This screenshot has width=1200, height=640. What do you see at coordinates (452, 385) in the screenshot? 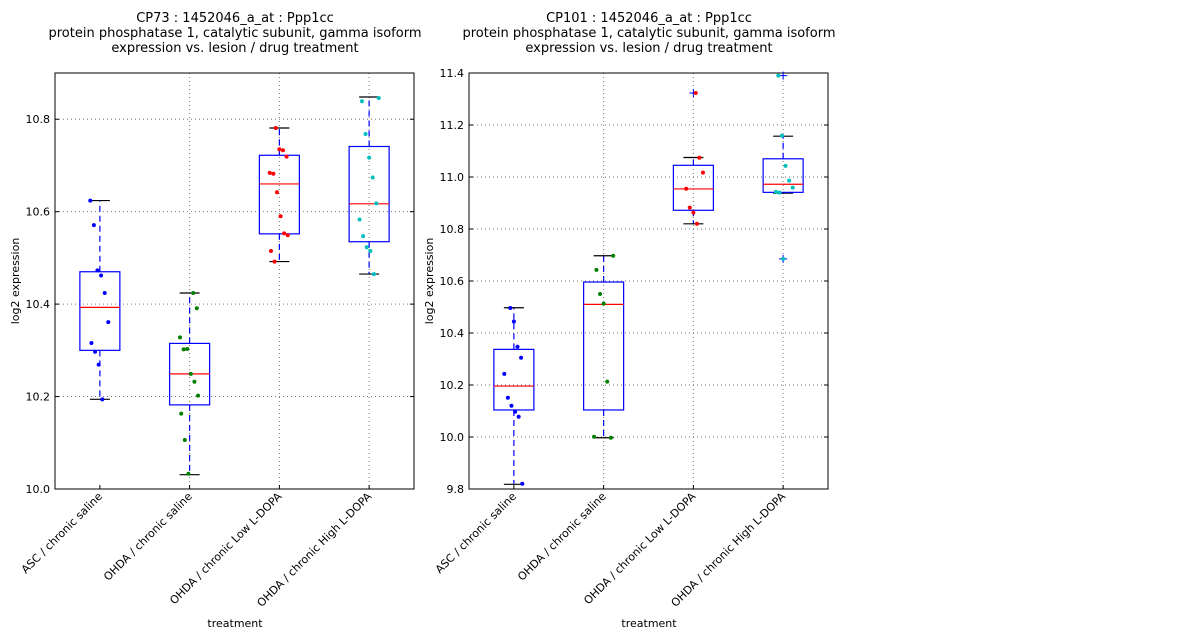
I see `y-tick-label: 10.2` at bounding box center [452, 385].